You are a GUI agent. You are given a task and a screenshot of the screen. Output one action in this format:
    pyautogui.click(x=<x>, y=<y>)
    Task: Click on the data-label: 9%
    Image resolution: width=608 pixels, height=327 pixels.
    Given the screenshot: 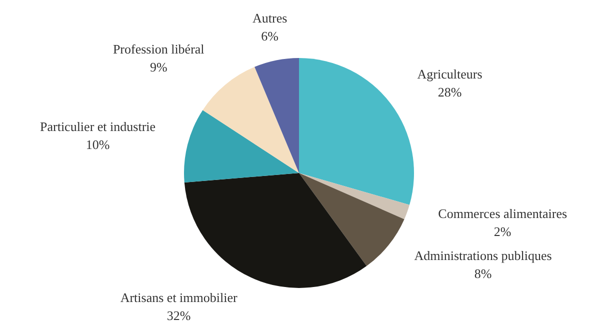 What is the action you would take?
    pyautogui.click(x=159, y=67)
    